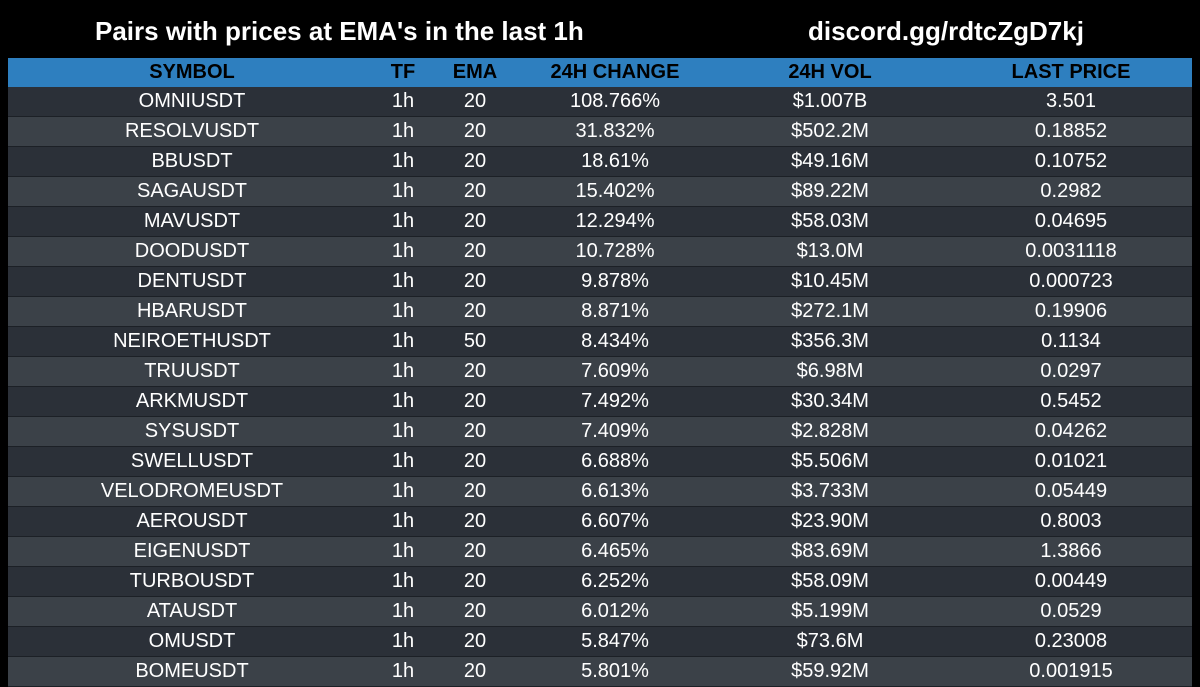 The width and height of the screenshot is (1200, 687). I want to click on table-row: BOMEUSDT 1h 20 5.801% $59.92M 0.001915, so click(600, 671).